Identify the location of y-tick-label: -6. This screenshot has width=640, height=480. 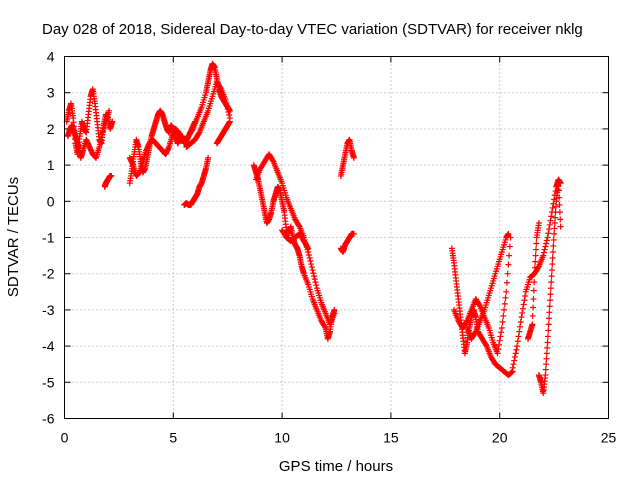
(48, 419).